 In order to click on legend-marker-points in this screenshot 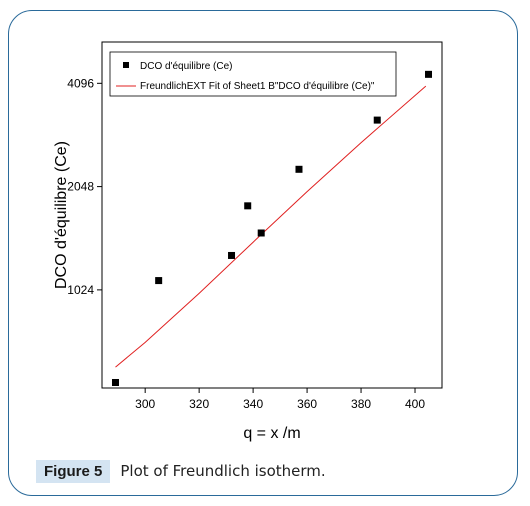, I will do `click(126, 65)`.